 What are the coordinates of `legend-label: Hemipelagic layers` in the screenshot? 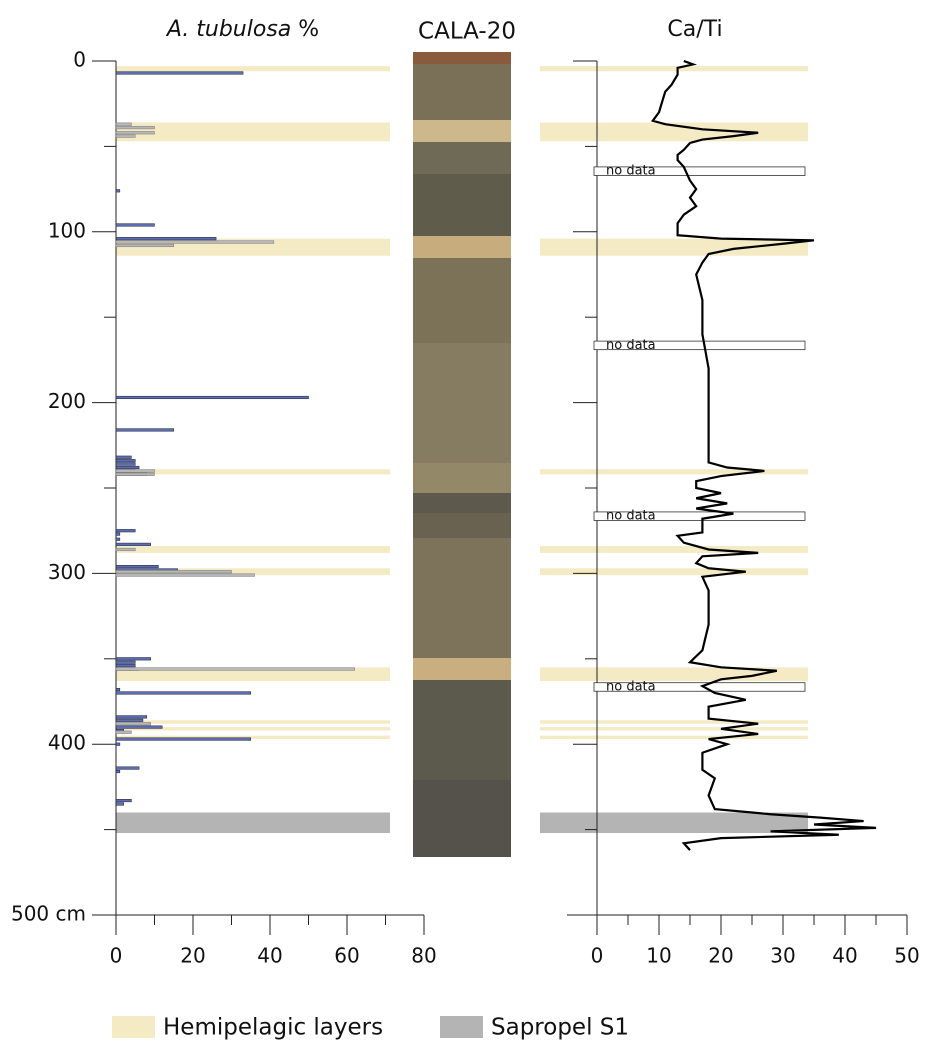 It's located at (273, 1028).